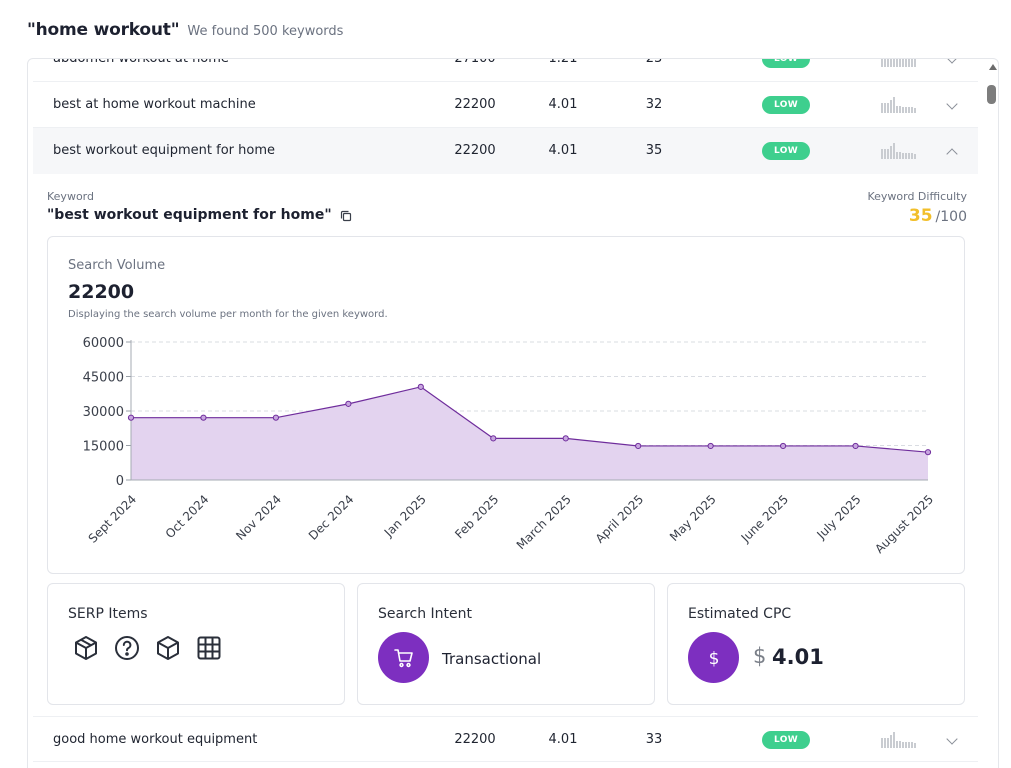 Image resolution: width=1011 pixels, height=768 pixels. Describe the element at coordinates (991, 413) in the screenshot. I see `scrollbar` at that location.